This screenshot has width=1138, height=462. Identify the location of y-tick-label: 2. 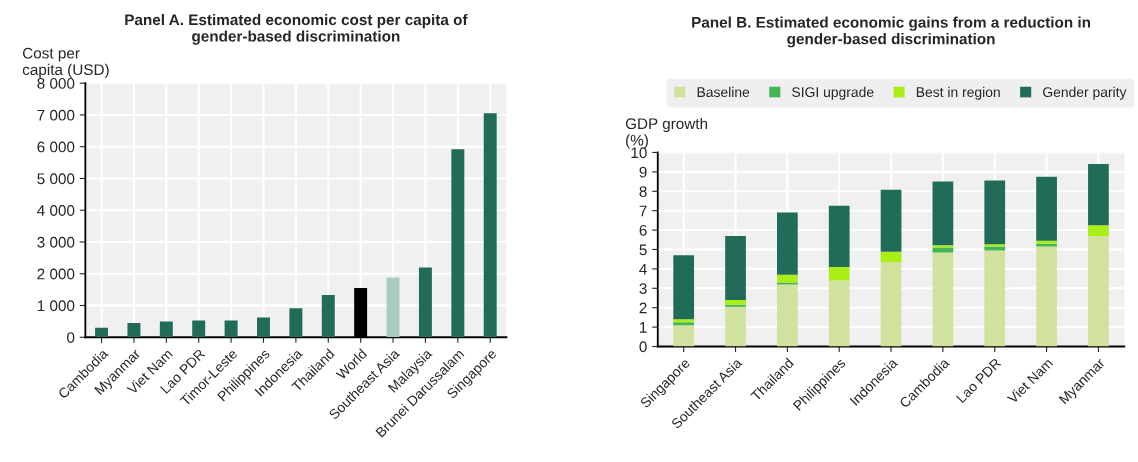
(643, 308).